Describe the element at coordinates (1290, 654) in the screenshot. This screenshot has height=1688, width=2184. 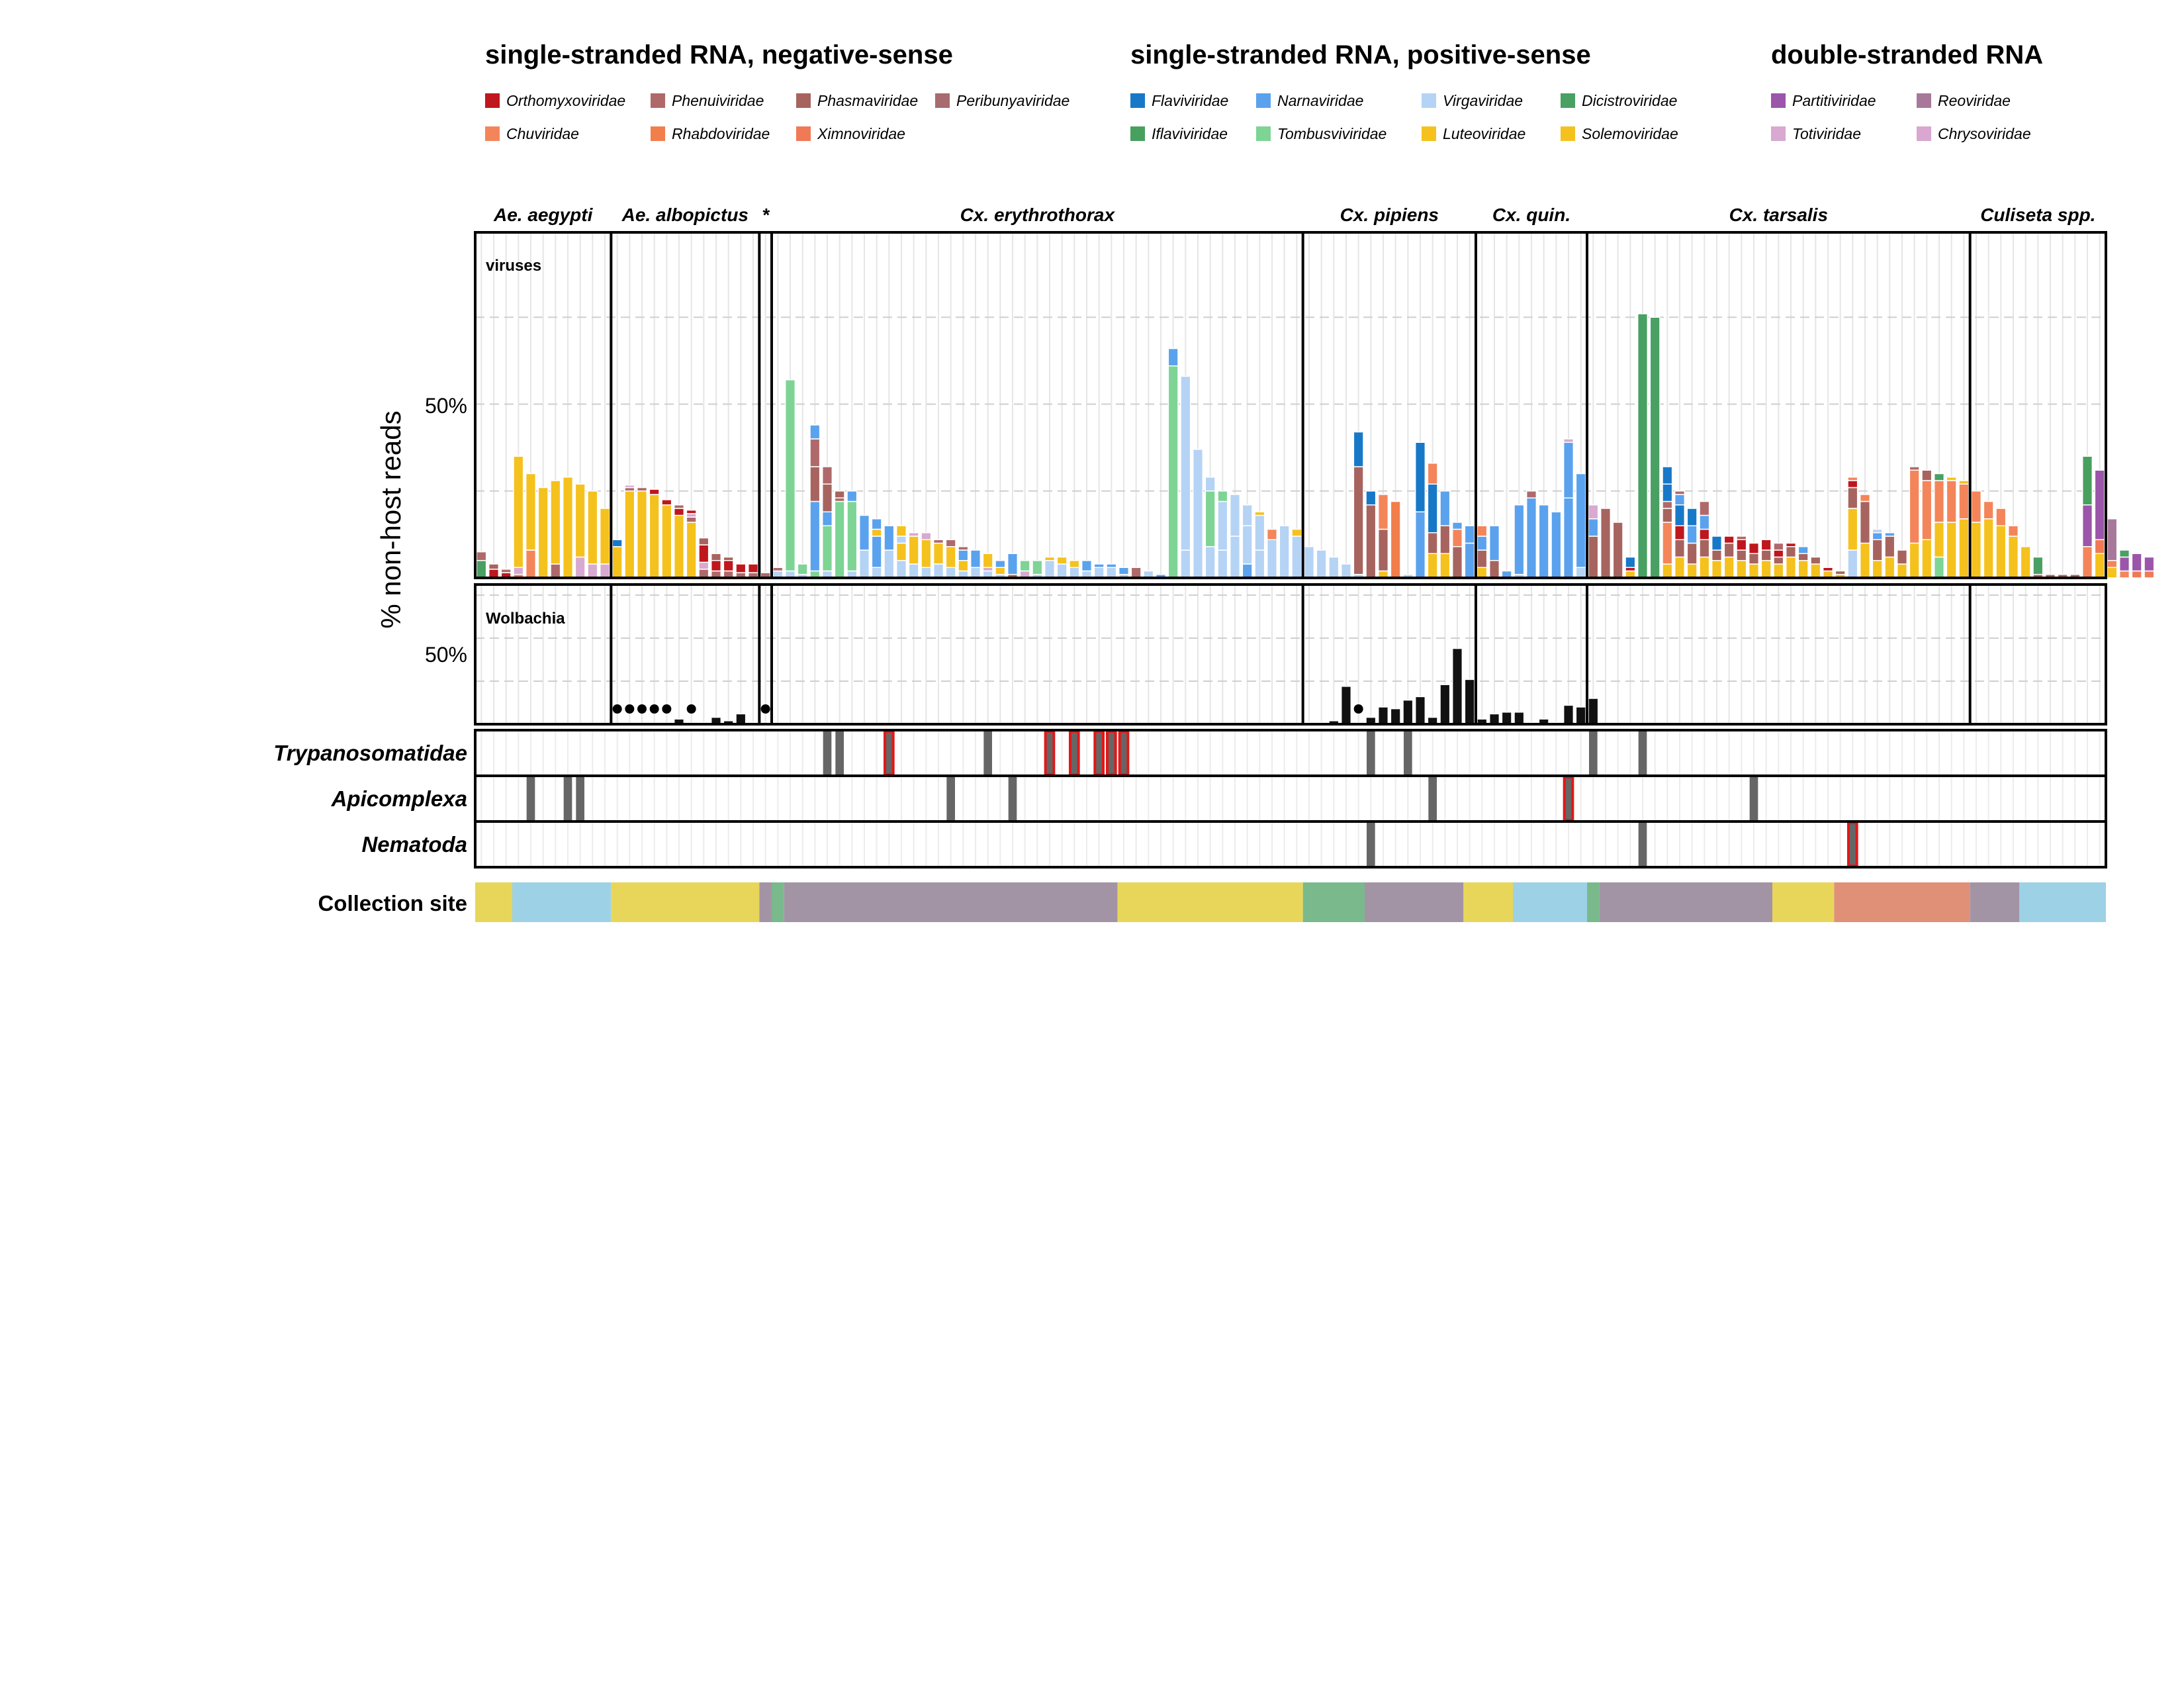
I see `panel-border` at that location.